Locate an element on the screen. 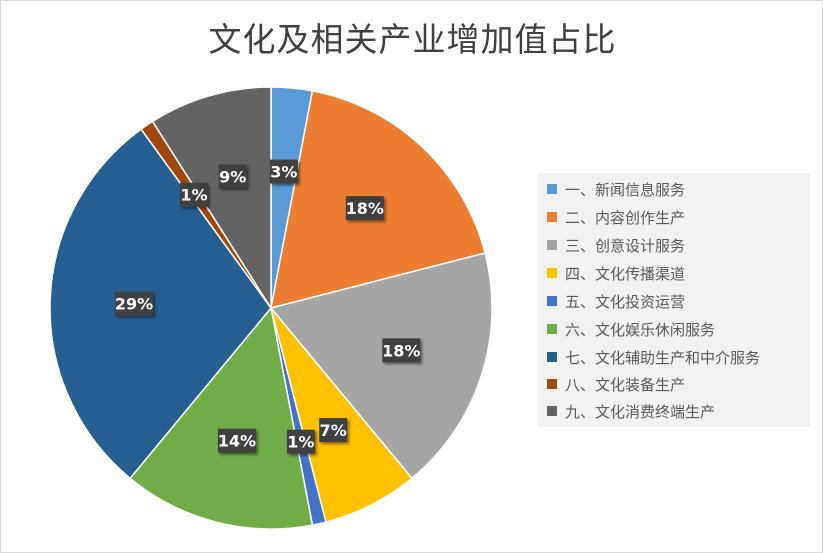  legend-label: 六、文化娱乐休闲服务 is located at coordinates (640, 329).